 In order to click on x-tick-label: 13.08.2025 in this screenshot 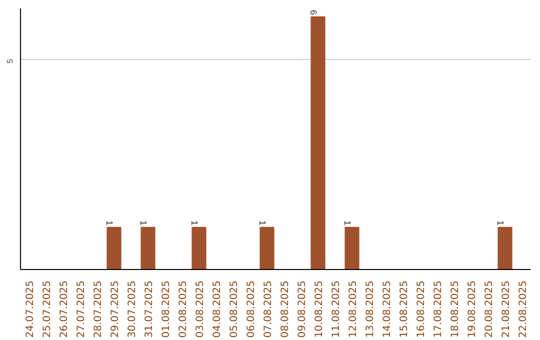, I will do `click(370, 309)`.